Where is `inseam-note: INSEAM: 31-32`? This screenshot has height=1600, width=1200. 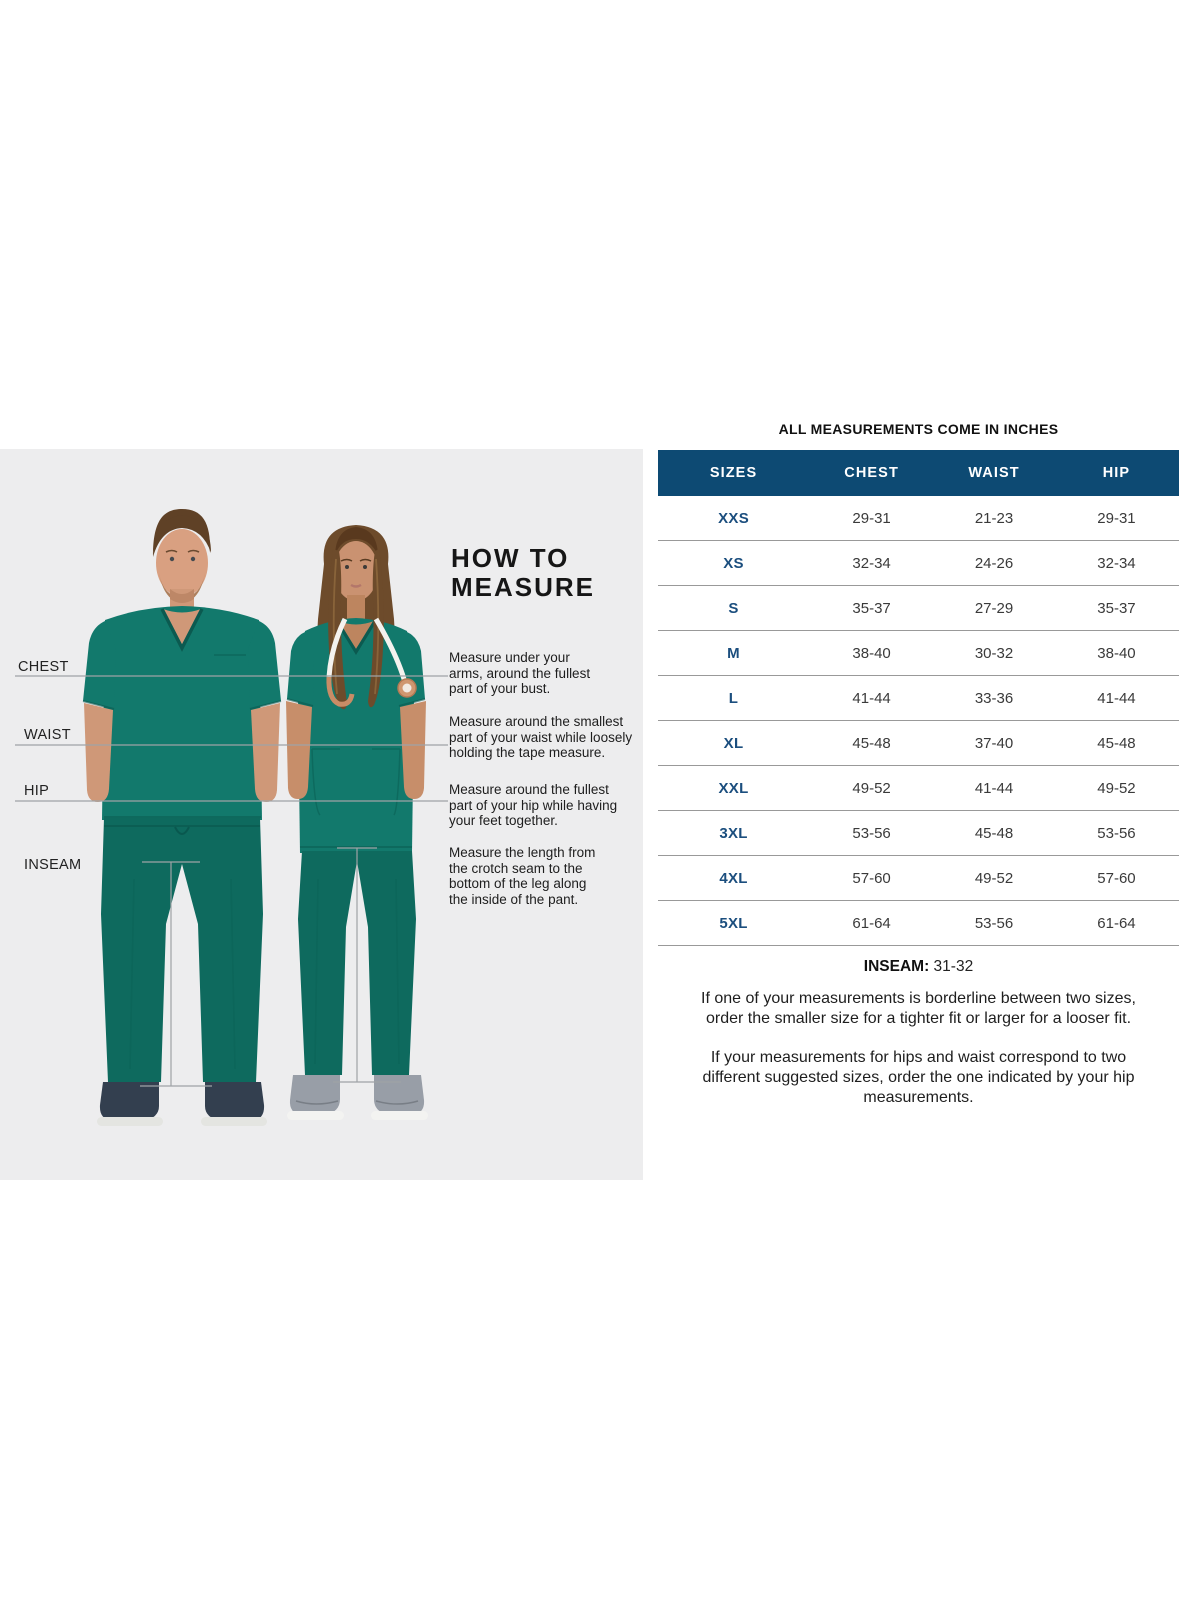 inseam-note: INSEAM: 31-32 is located at coordinates (918, 967).